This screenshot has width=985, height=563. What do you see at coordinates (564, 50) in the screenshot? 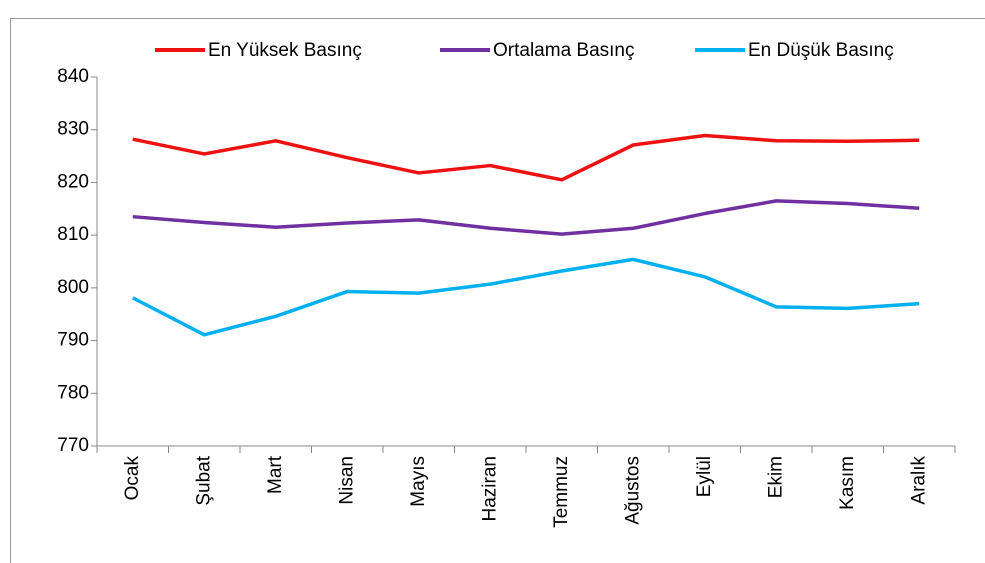
I see `legend-label: Ortalama Basınç` at bounding box center [564, 50].